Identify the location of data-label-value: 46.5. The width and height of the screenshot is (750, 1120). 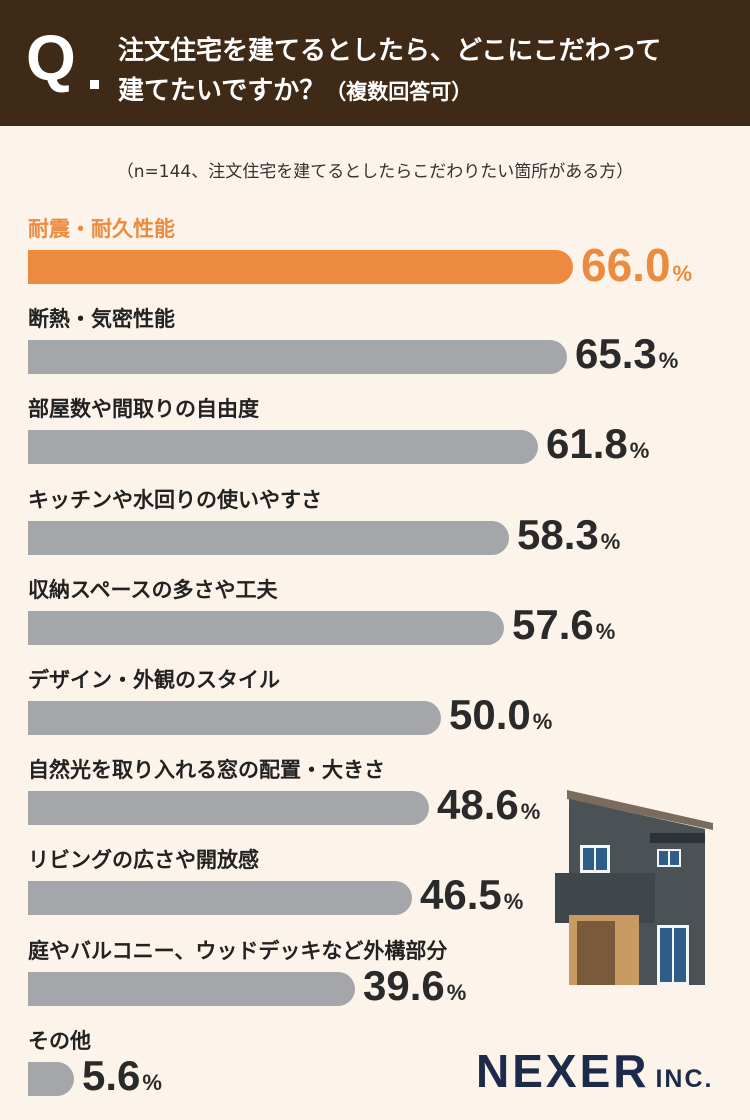
(461, 895).